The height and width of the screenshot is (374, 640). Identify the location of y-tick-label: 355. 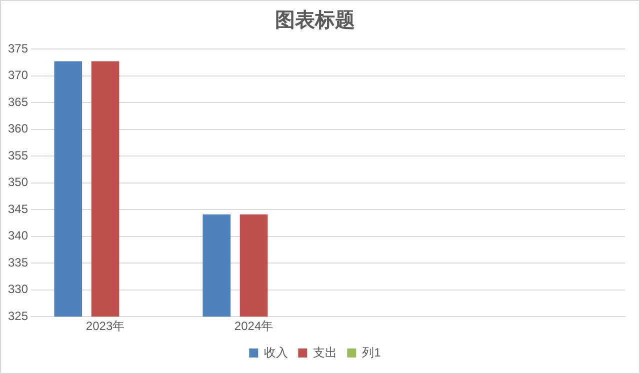
(18, 155).